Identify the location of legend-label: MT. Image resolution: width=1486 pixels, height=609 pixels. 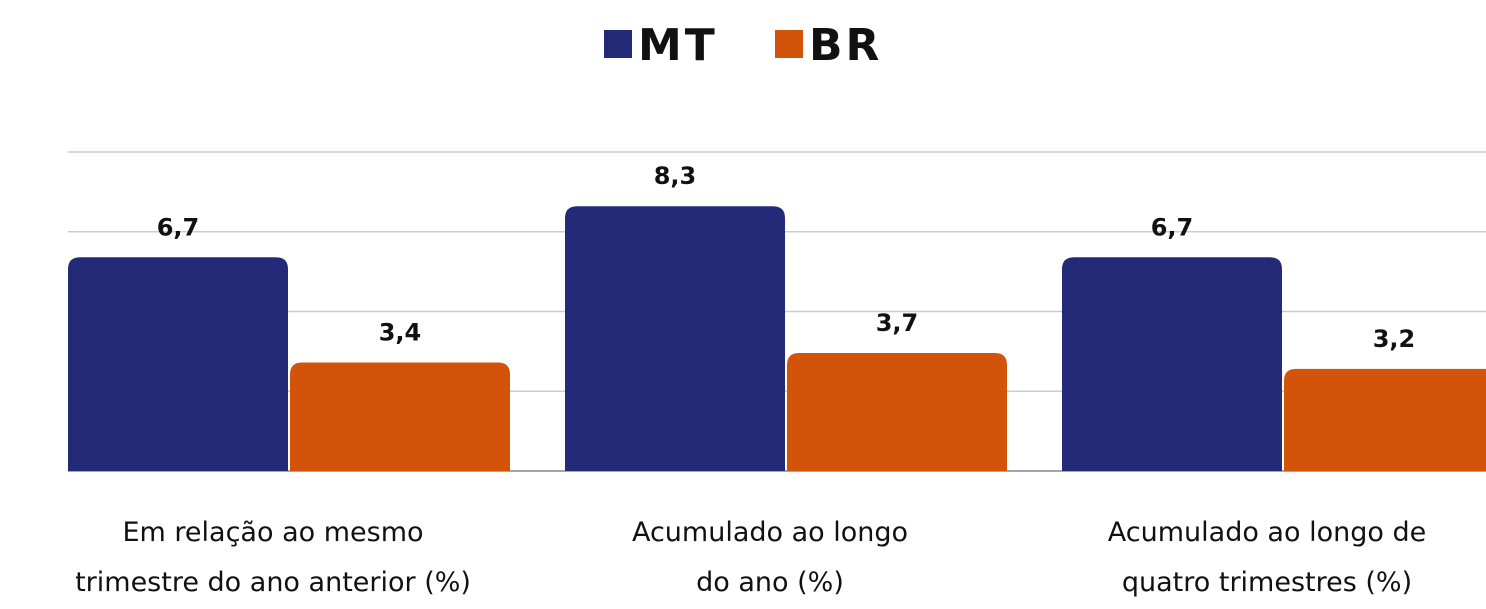
(678, 45).